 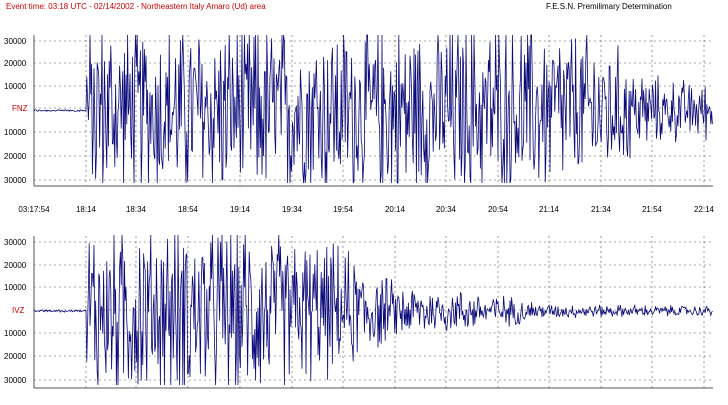 What do you see at coordinates (136, 209) in the screenshot?
I see `x-tick-label: 18:34` at bounding box center [136, 209].